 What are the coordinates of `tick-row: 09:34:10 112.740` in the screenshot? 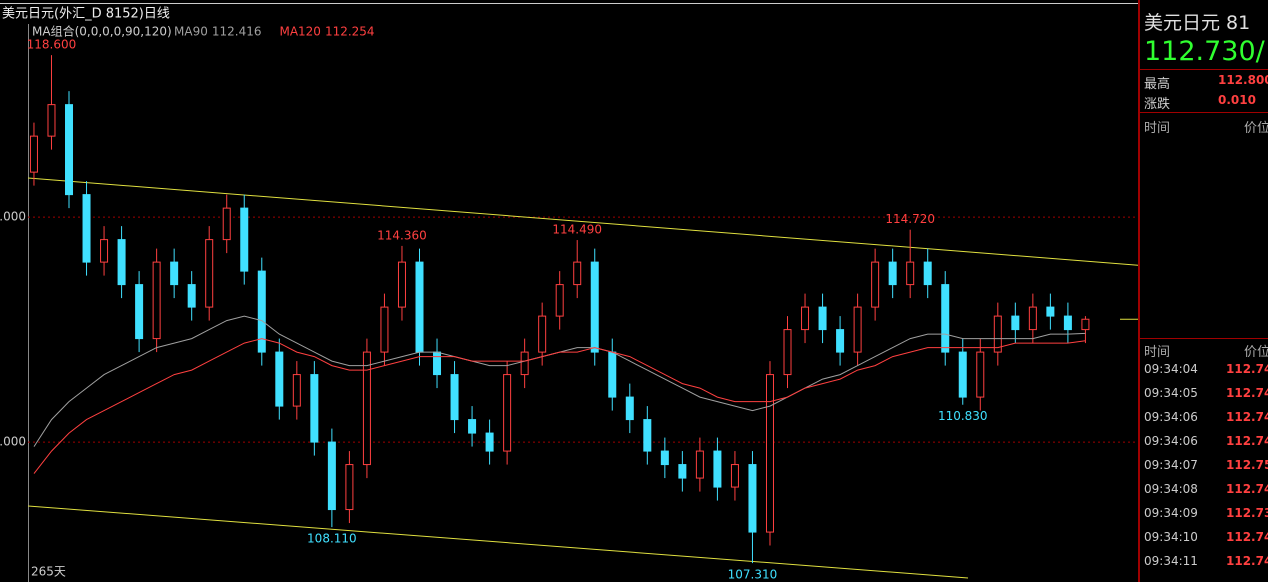 It's located at (1206, 537).